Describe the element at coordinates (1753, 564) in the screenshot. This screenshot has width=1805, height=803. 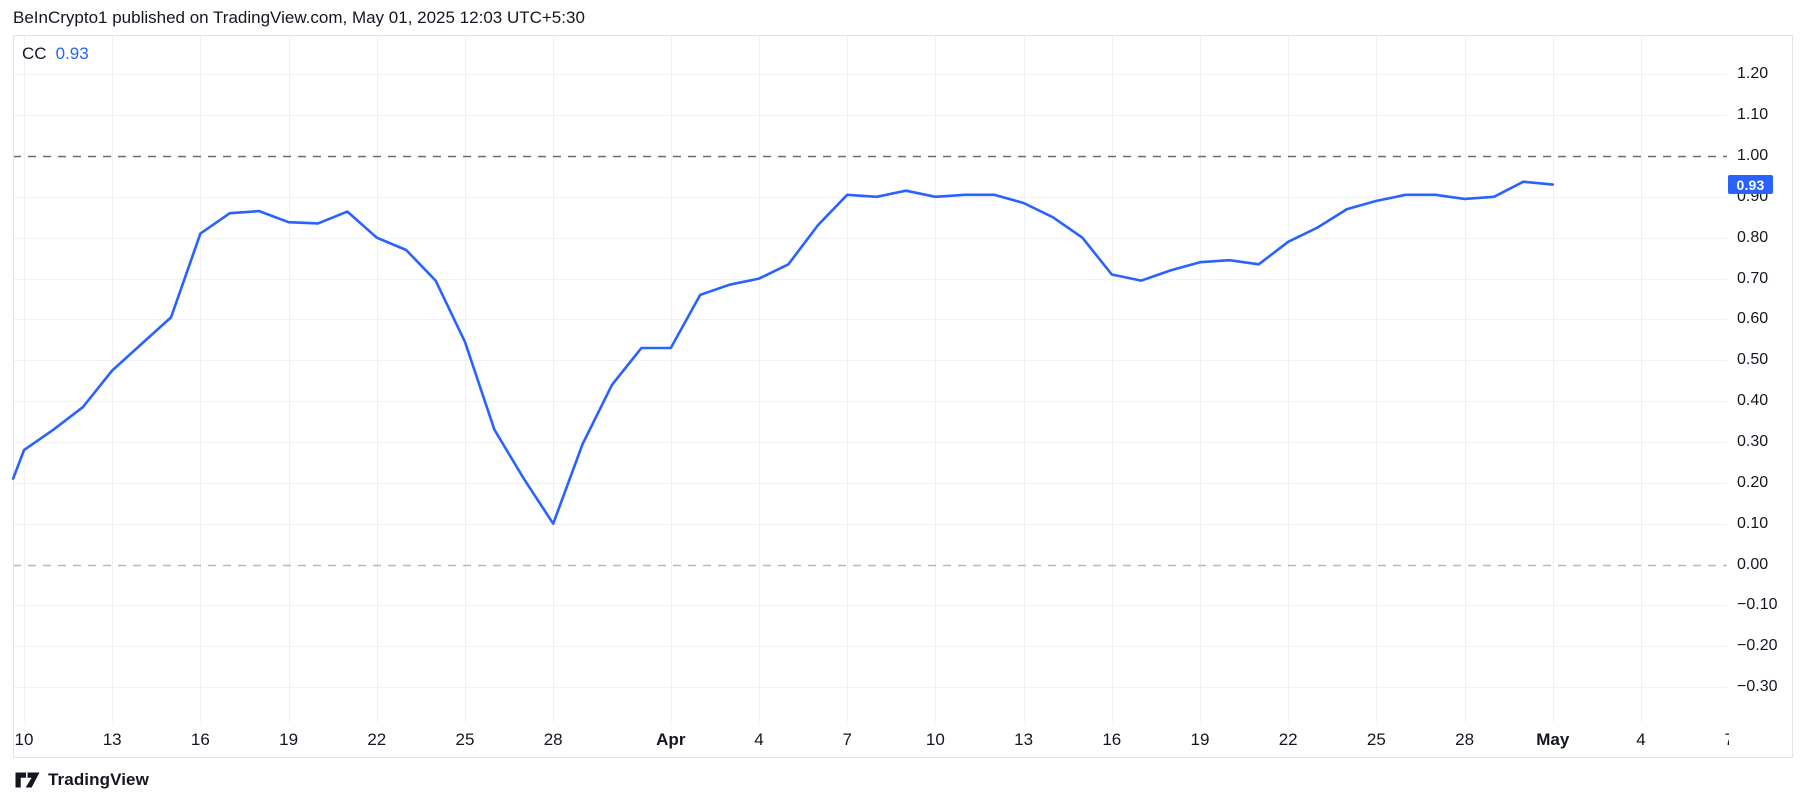
I see `price-tick-label: 0.00` at that location.